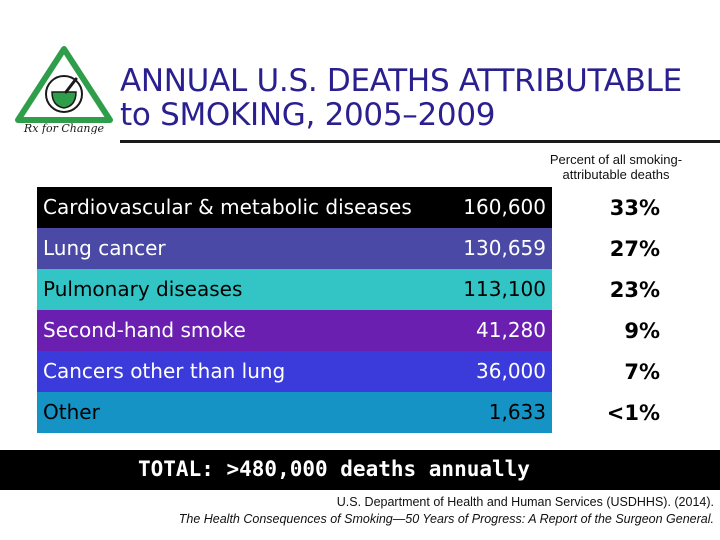 The width and height of the screenshot is (720, 540). What do you see at coordinates (308, 115) in the screenshot?
I see `title-line-2: to SMOKING, 2005–2009` at bounding box center [308, 115].